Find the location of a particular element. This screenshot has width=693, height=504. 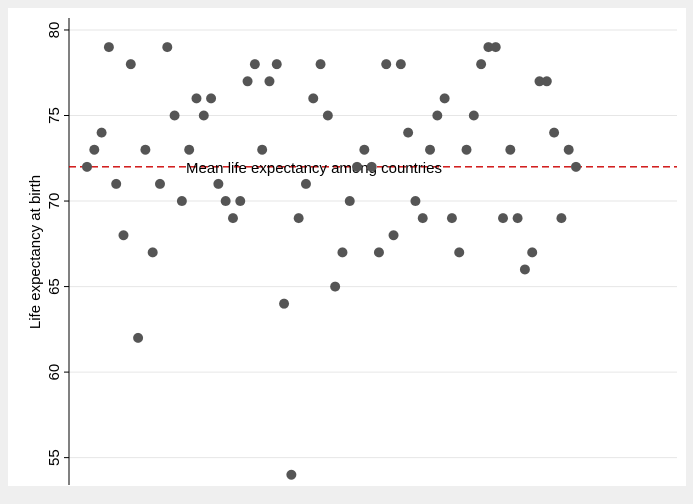

y-tick-label: 70 is located at coordinates (54, 201).